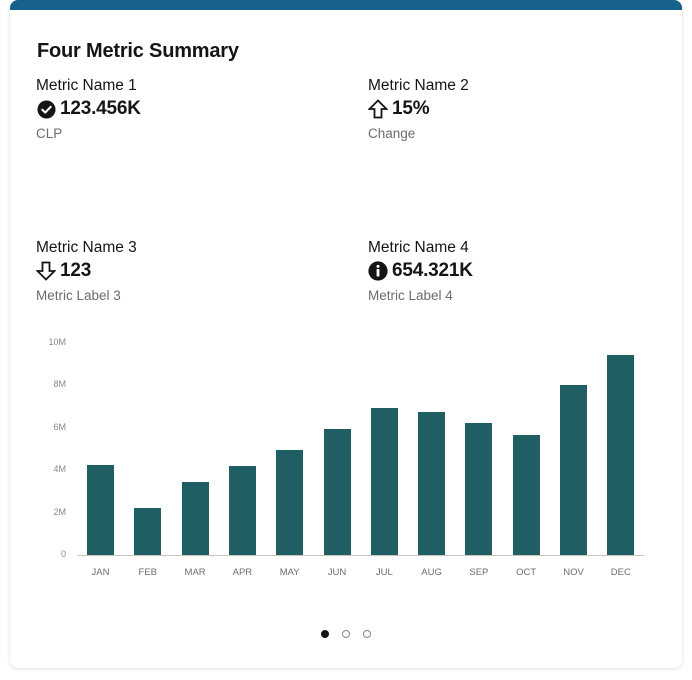  What do you see at coordinates (100, 572) in the screenshot?
I see `x-axis-tick-label: JAN` at bounding box center [100, 572].